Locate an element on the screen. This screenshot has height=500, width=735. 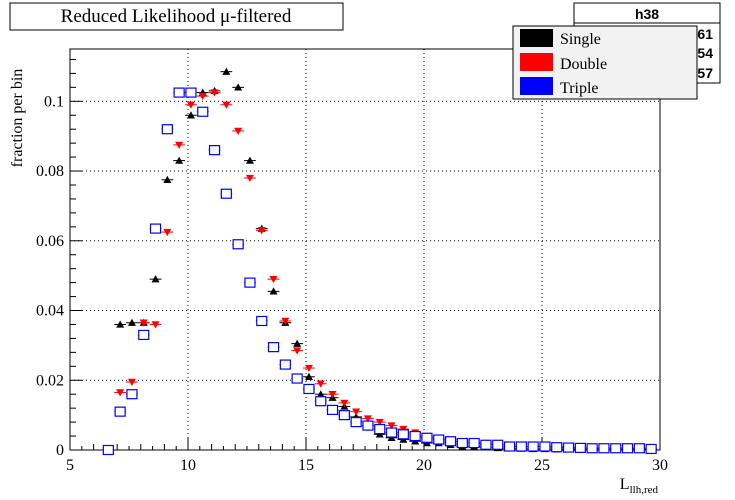
legend-swatch-triple is located at coordinates (536, 86).